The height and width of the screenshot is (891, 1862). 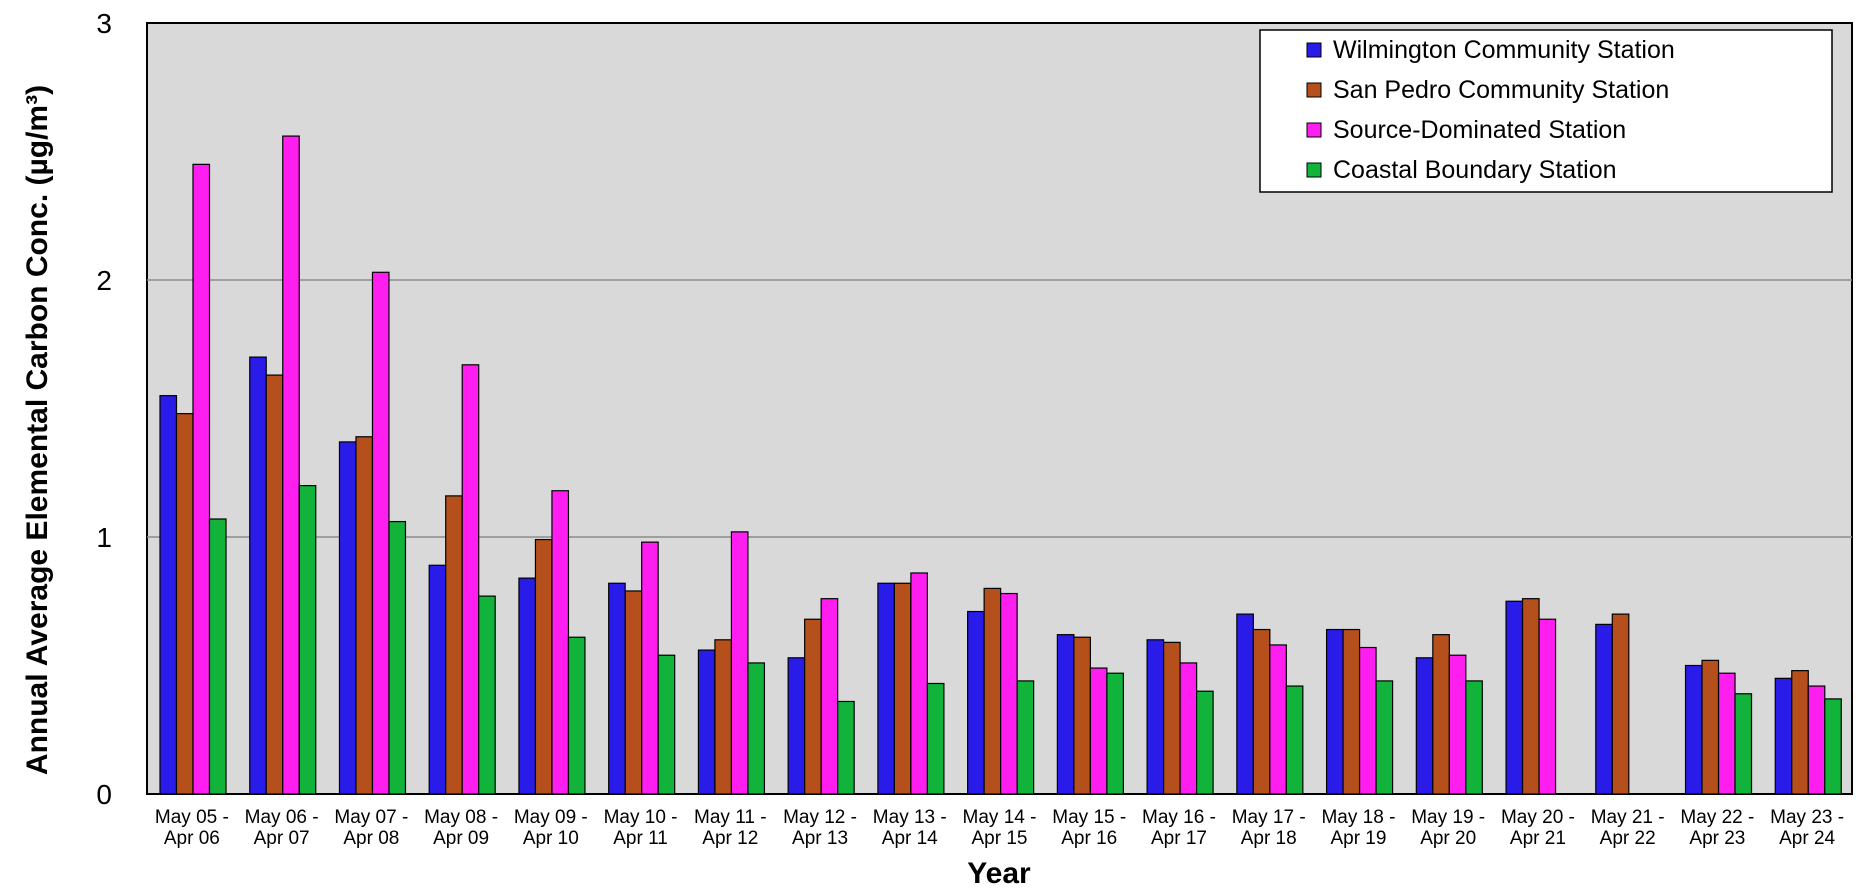 What do you see at coordinates (371, 828) in the screenshot?
I see `x-tick-label: May 07 -Apr 08` at bounding box center [371, 828].